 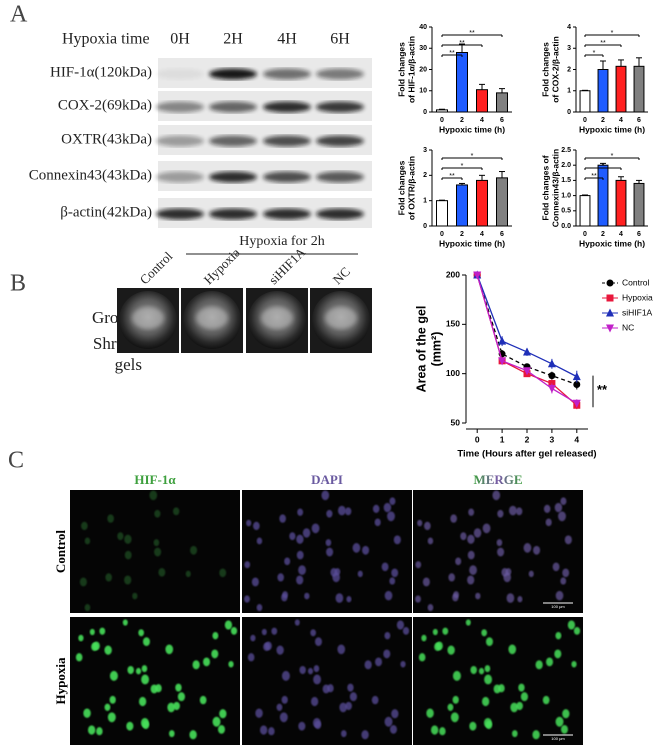 What do you see at coordinates (282, 241) in the screenshot?
I see `gel-header: Hypoxia for 2h` at bounding box center [282, 241].